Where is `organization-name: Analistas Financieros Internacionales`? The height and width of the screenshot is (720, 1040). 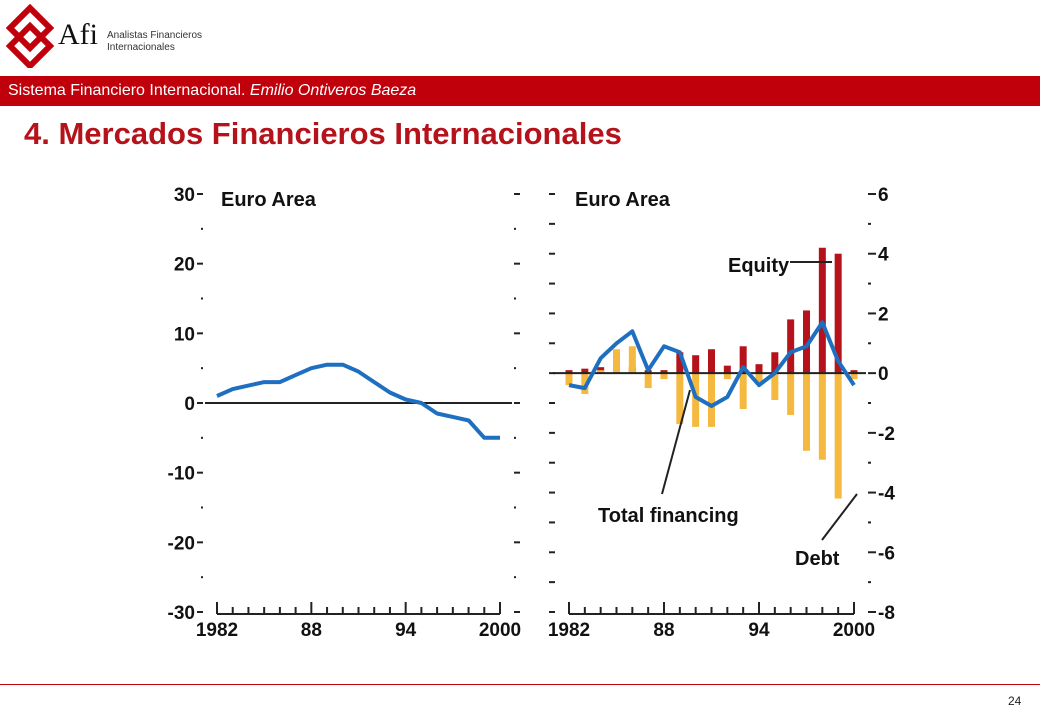
organization-name: Analistas Financieros Internacionales is located at coordinates (154, 42).